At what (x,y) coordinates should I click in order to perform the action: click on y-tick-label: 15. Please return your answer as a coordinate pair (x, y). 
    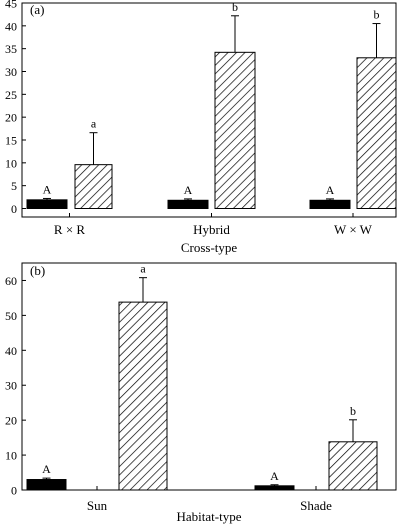
    Looking at the image, I should click on (11, 141).